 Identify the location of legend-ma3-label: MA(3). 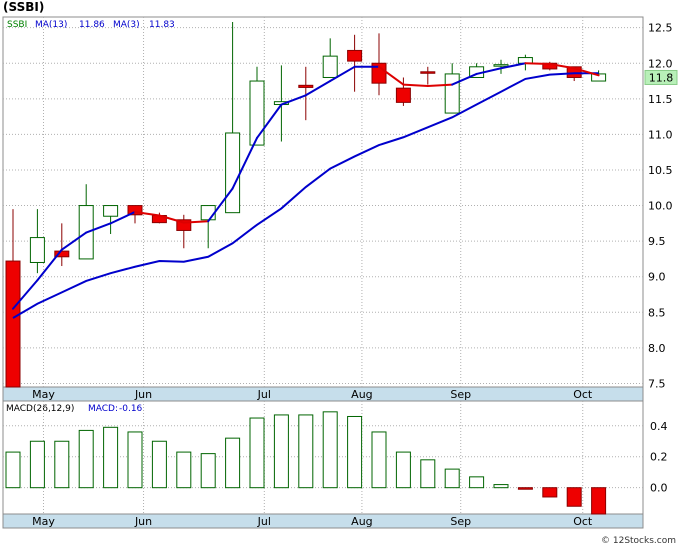
(126, 25).